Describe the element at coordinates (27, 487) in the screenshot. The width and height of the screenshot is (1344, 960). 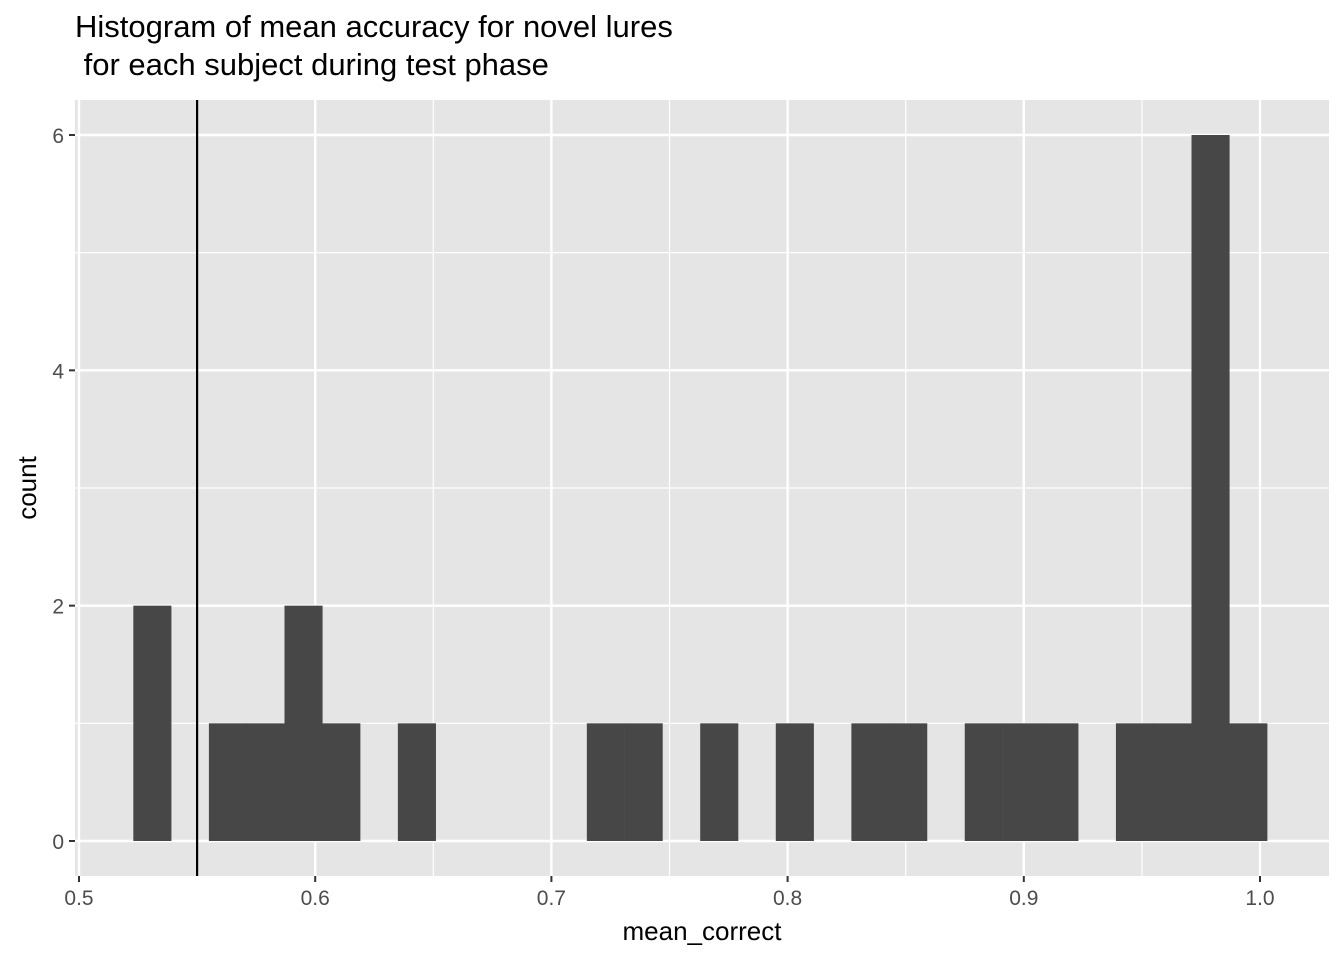
I see `y-axis-label: count` at that location.